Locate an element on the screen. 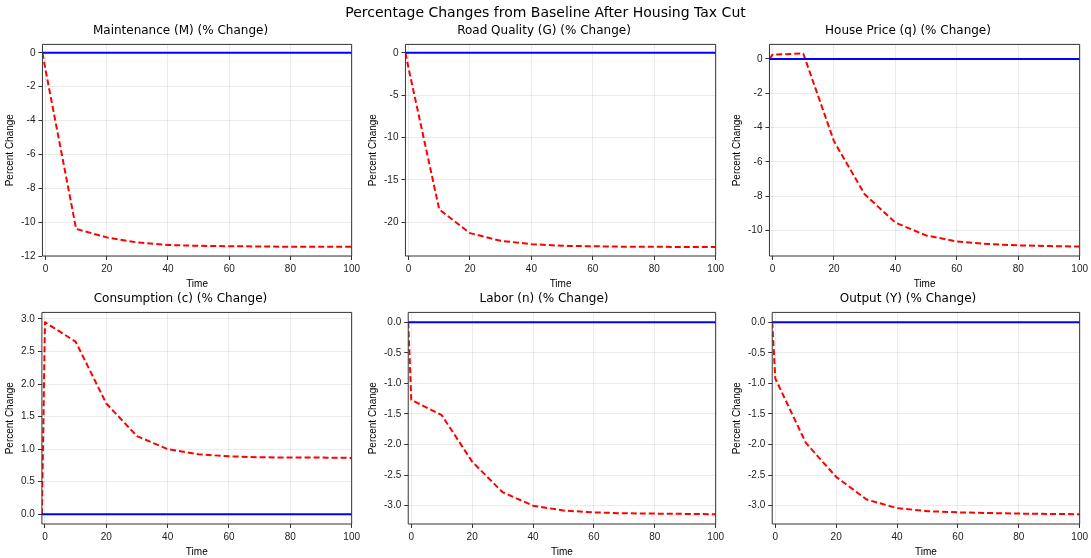 The image size is (1091, 558). y-tick-label: -15 is located at coordinates (391, 179).